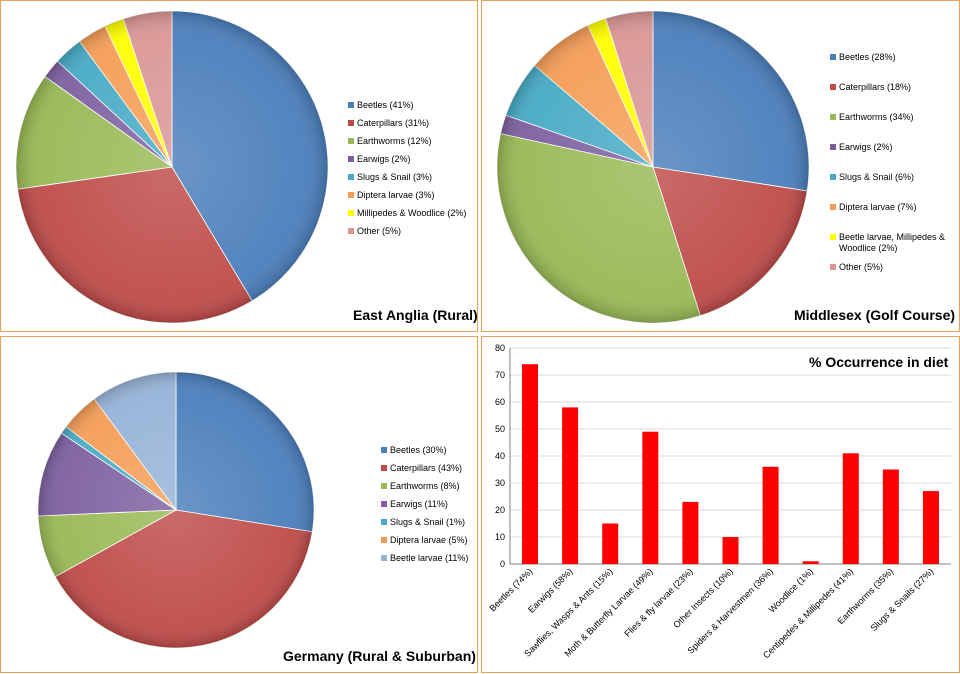 Image resolution: width=960 pixels, height=674 pixels. Describe the element at coordinates (730, 610) in the screenshot. I see `x-tick-label: Spiders & Harvestmen (36%)` at that location.